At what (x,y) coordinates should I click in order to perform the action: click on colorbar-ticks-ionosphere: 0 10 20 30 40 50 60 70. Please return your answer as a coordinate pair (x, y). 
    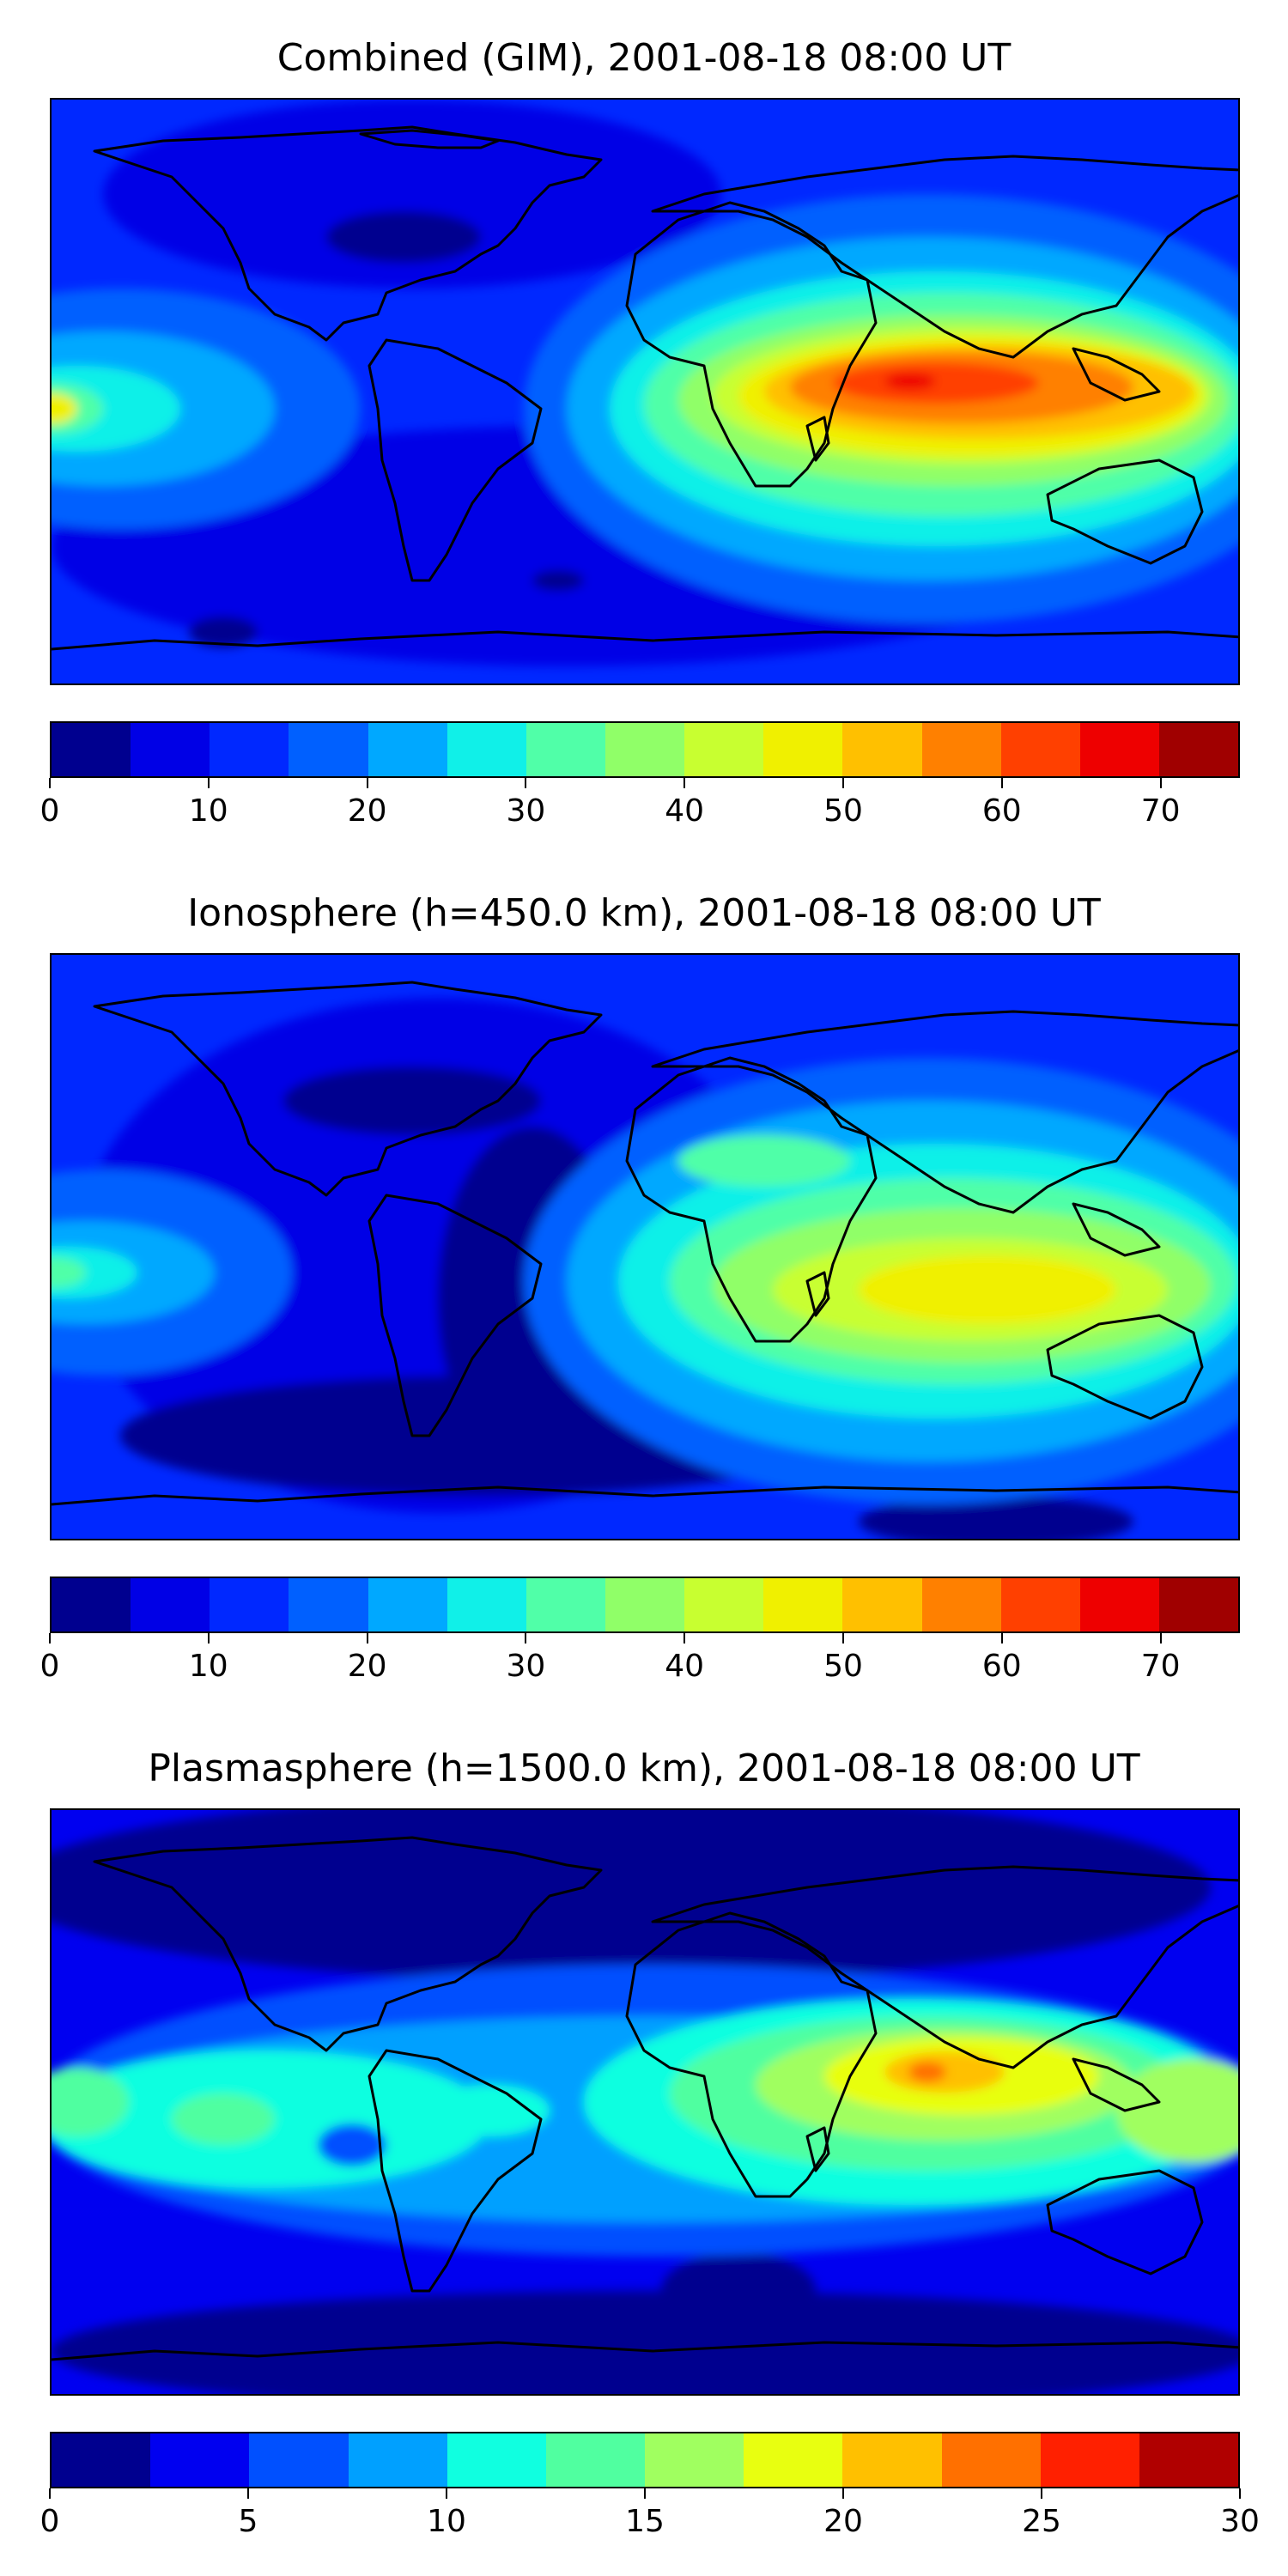
    Looking at the image, I should click on (640, 1658).